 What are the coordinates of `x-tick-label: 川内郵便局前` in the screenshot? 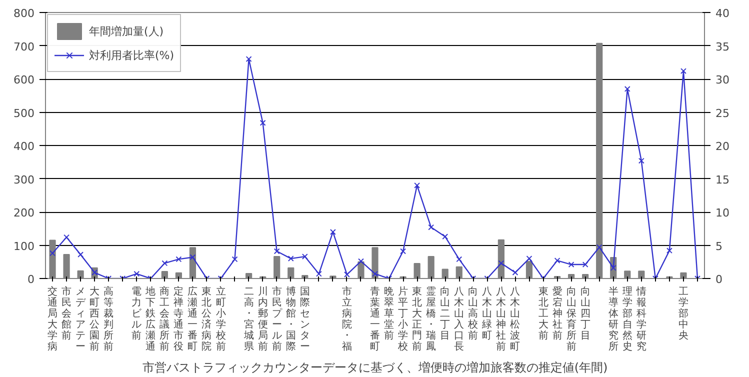 It's located at (263, 319).